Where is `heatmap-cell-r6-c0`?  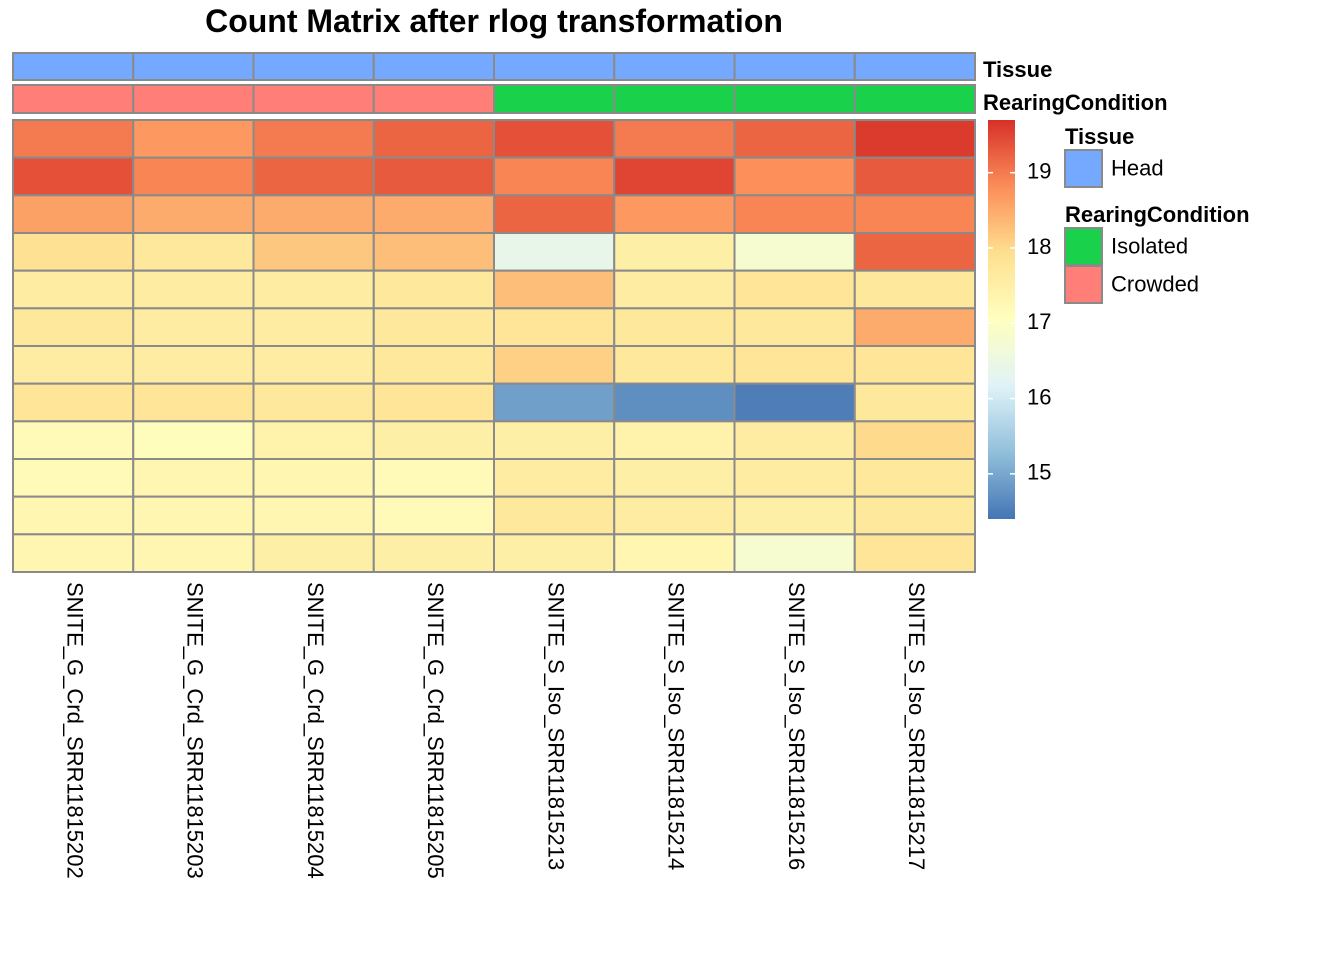
heatmap-cell-r6-c0 is located at coordinates (73, 365).